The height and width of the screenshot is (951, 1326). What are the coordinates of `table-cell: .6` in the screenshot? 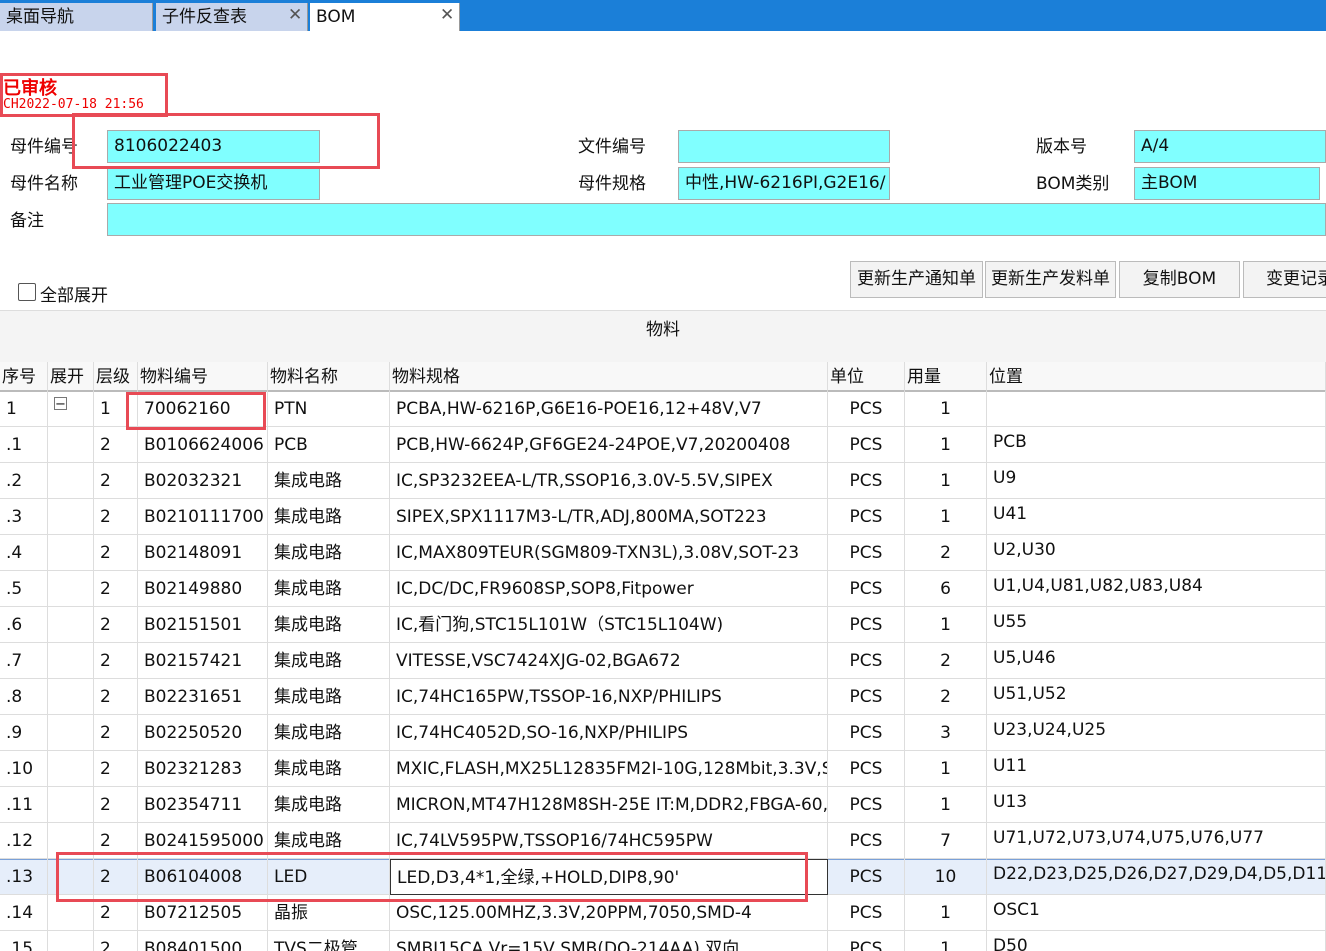 It's located at (24, 625).